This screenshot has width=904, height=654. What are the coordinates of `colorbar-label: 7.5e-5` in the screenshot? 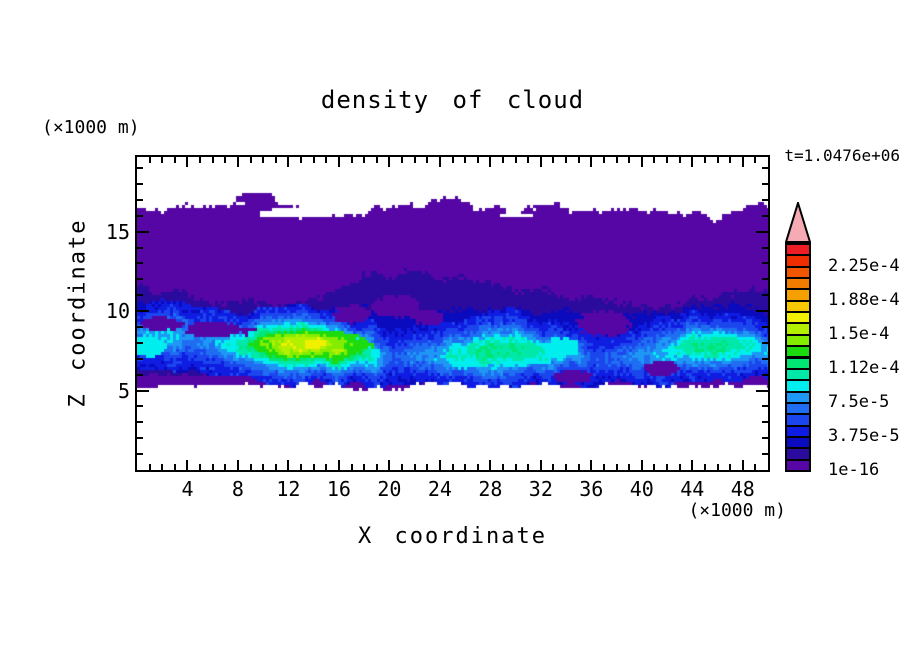 It's located at (859, 401).